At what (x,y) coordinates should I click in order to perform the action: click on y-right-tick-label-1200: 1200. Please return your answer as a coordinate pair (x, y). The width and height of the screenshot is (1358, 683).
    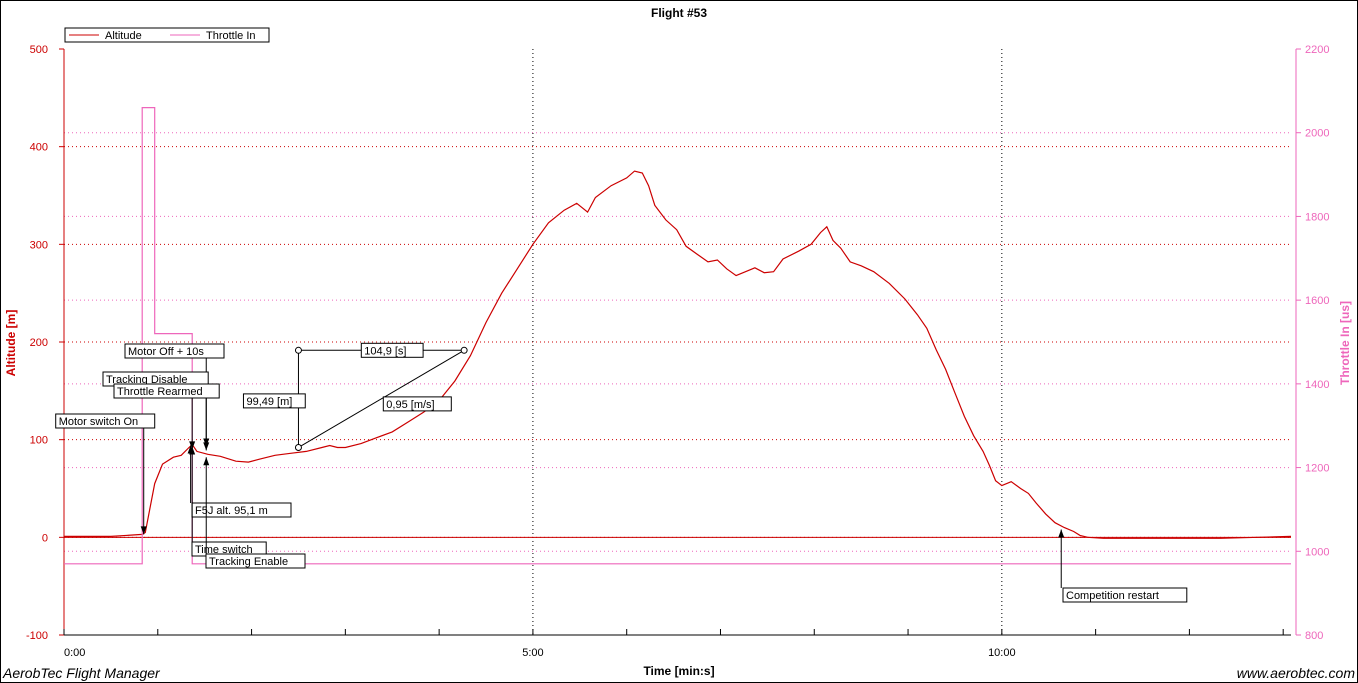
    Looking at the image, I should click on (1317, 469).